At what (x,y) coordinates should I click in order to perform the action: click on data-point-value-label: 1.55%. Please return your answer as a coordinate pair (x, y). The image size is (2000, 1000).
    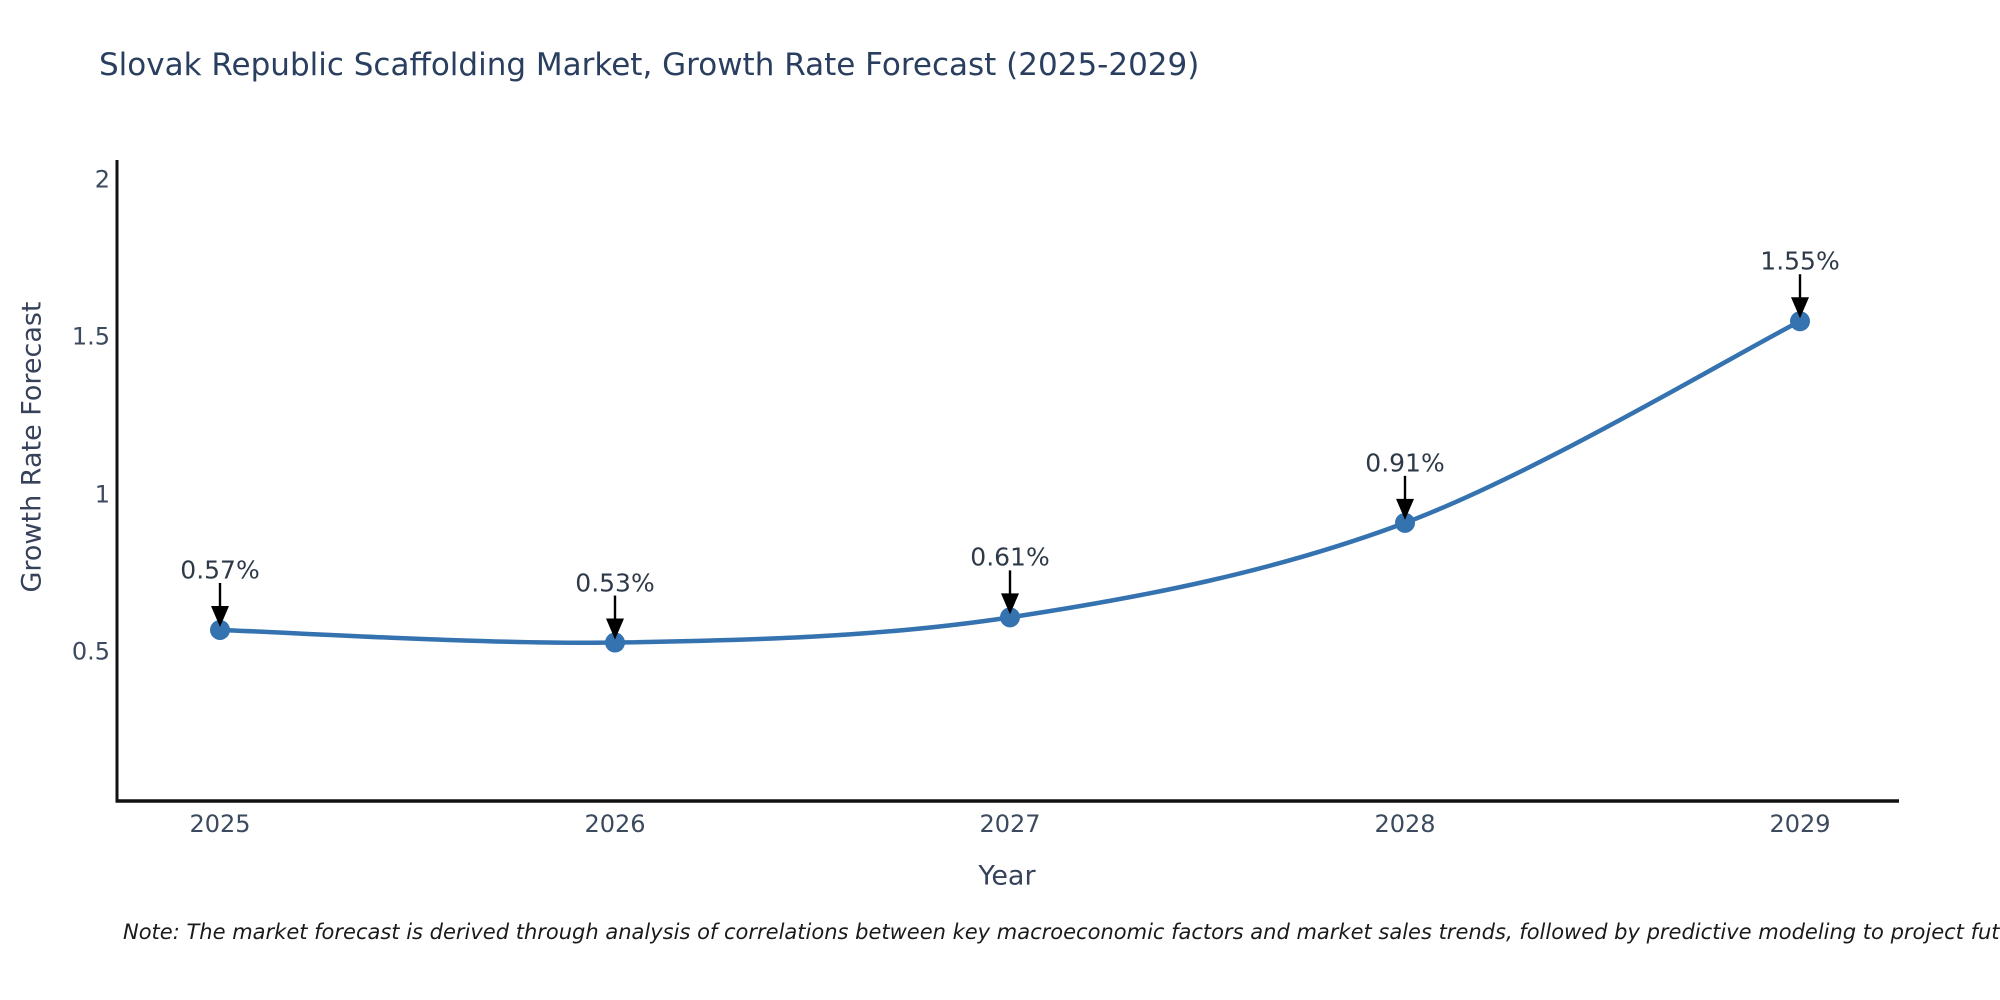
    Looking at the image, I should click on (1800, 261).